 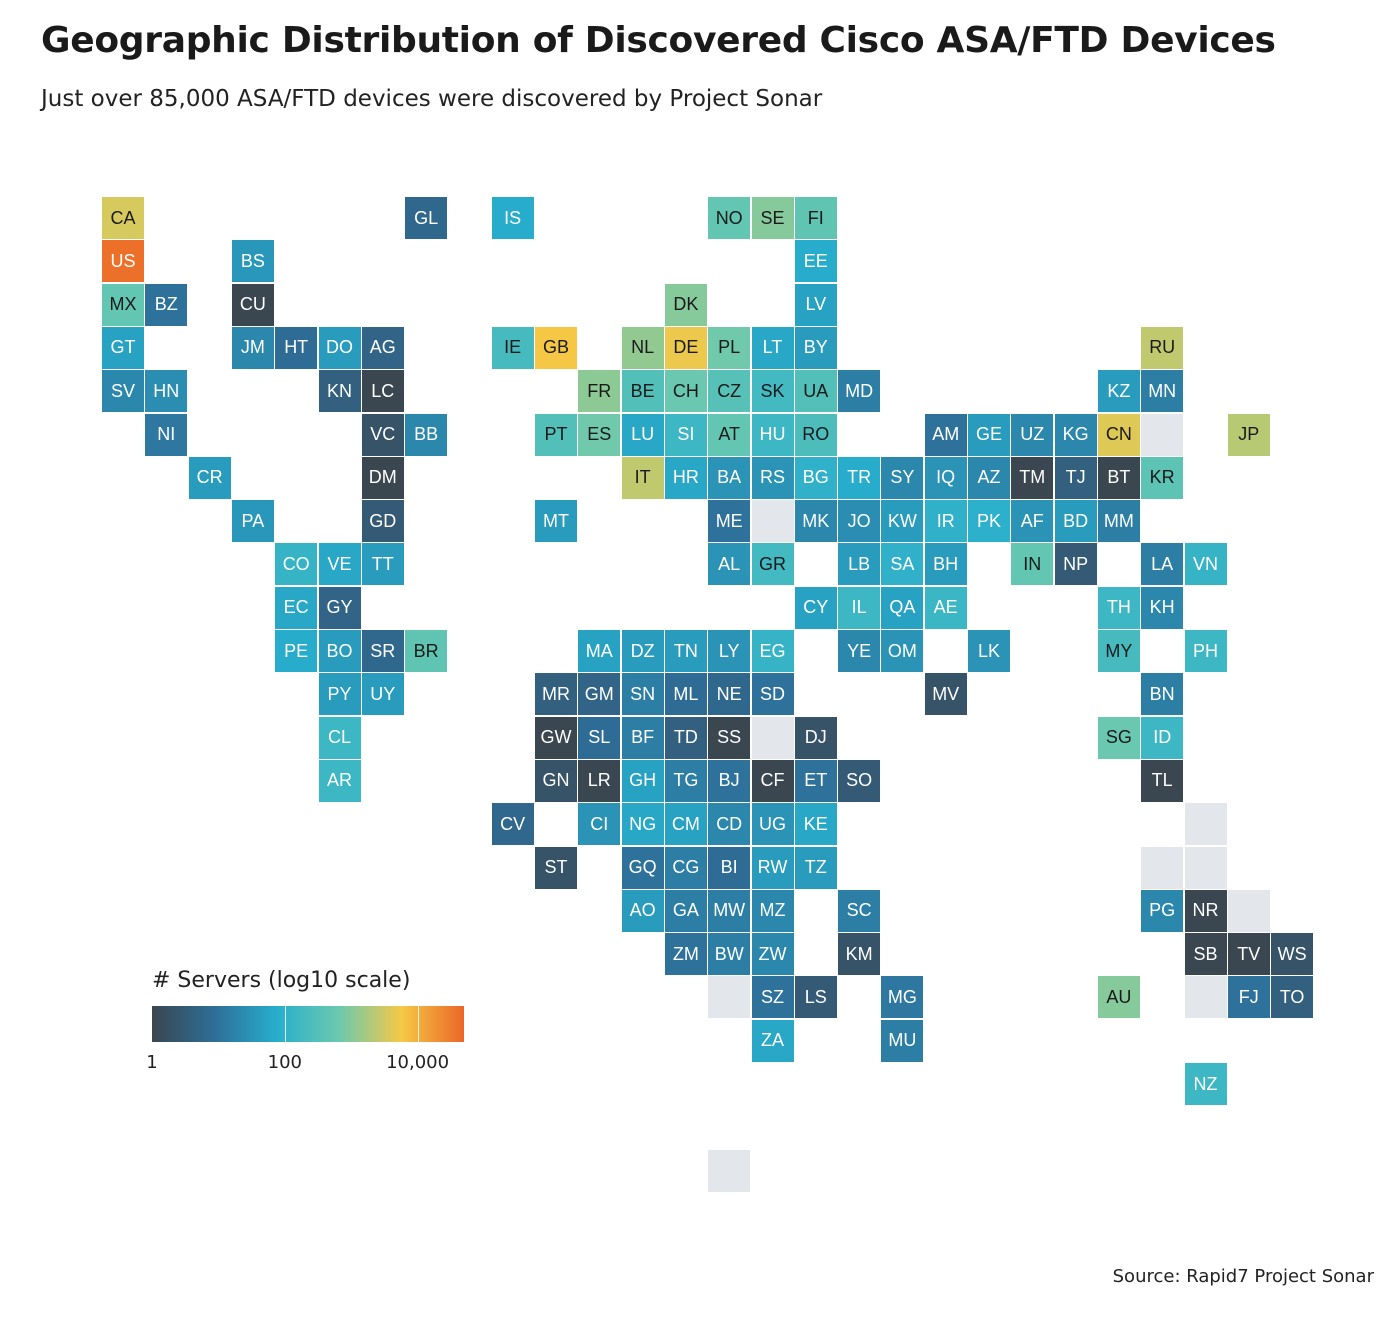 I want to click on legend-tick-label: 100, so click(x=284, y=1062).